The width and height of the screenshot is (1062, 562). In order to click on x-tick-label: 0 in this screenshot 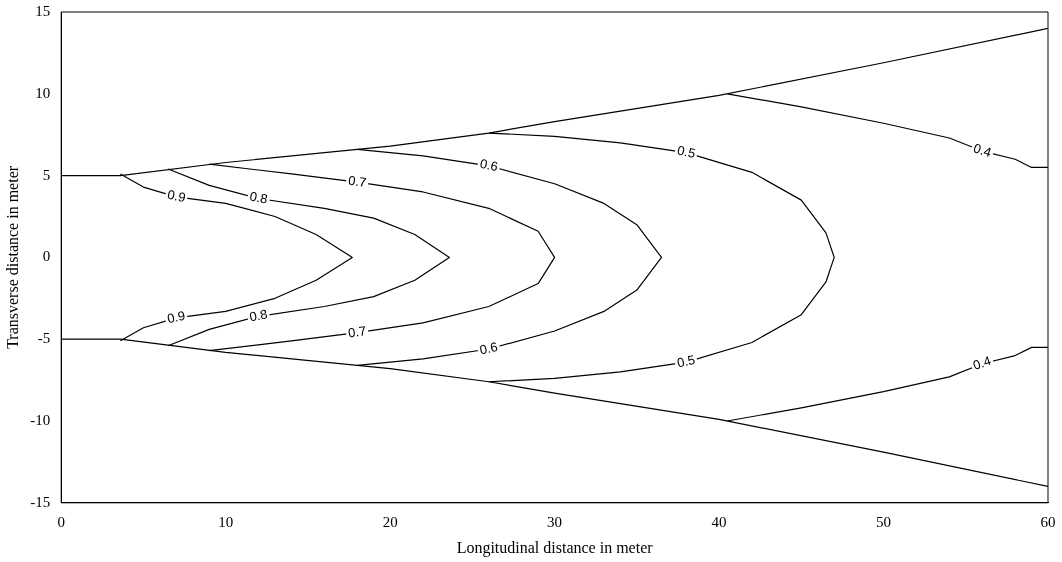, I will do `click(61, 521)`.